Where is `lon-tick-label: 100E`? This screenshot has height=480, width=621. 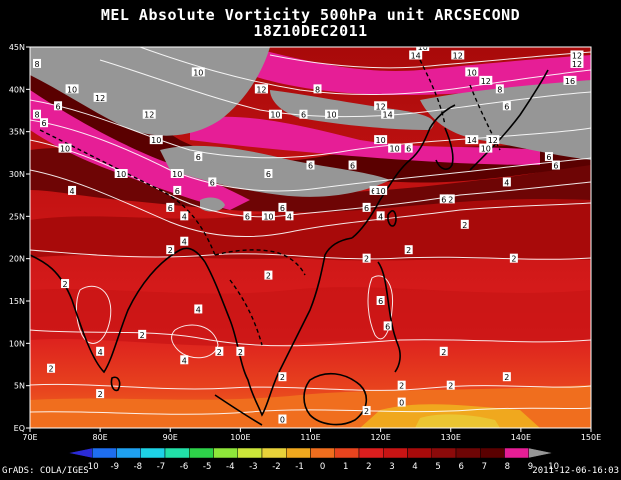 lon-tick-label: 100E is located at coordinates (240, 437).